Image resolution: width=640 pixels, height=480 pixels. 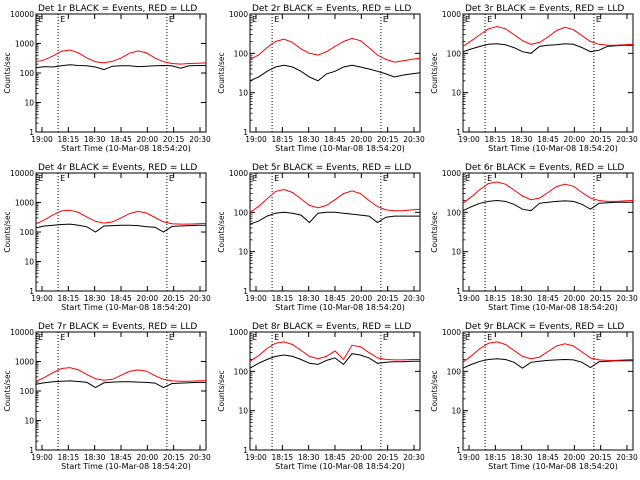 What do you see at coordinates (544, 327) in the screenshot?
I see `panel-title: Det 9r BLACK = Events, RED = LLD` at bounding box center [544, 327].